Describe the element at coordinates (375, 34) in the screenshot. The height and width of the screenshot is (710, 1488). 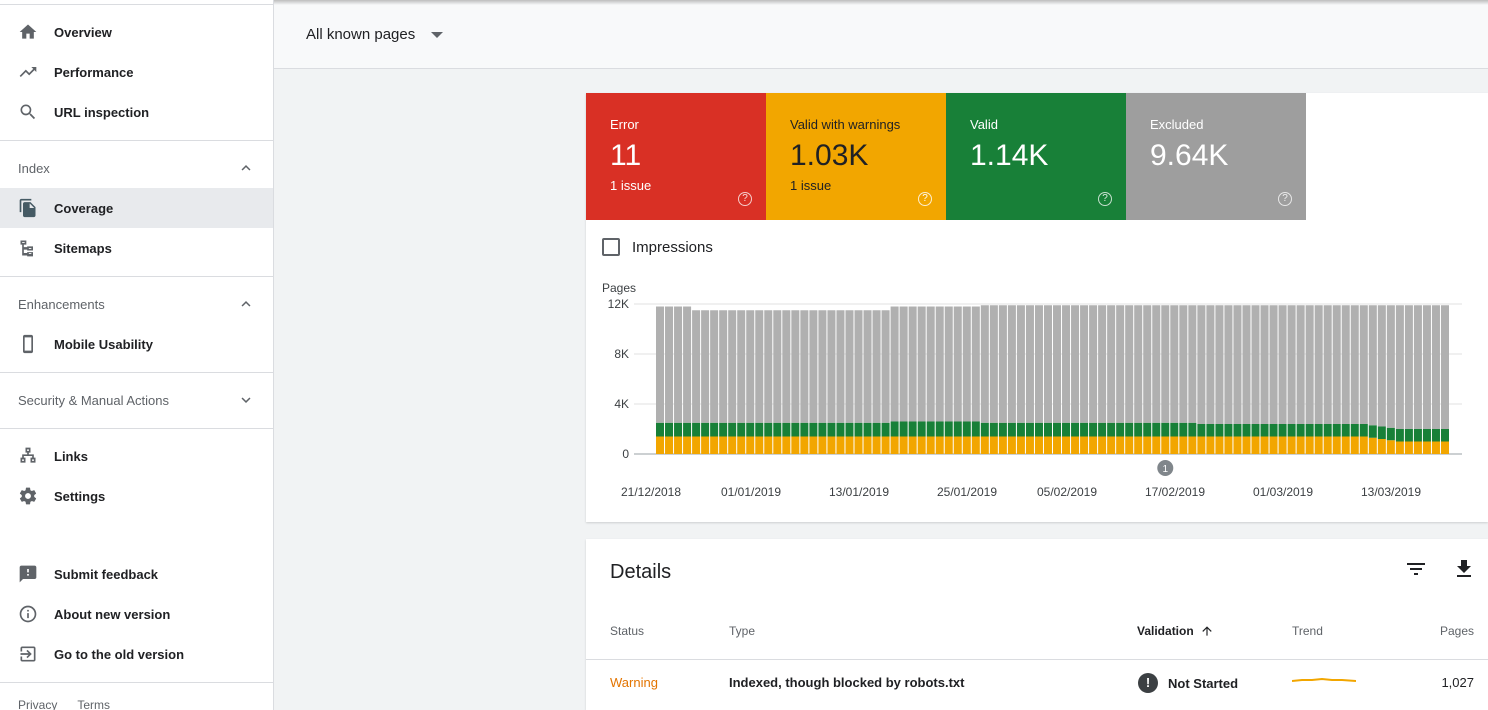
I see `page-filter-dropdown: All known pages` at that location.